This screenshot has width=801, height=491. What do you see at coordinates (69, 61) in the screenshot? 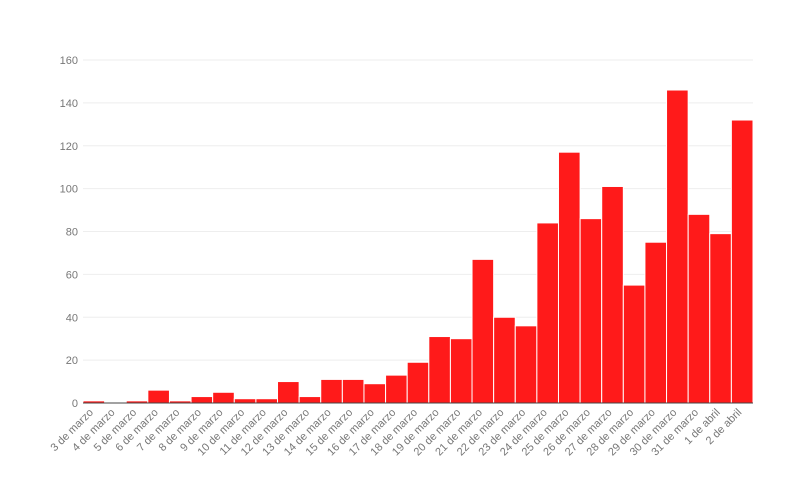
I see `y-tick-label: 160` at bounding box center [69, 61].